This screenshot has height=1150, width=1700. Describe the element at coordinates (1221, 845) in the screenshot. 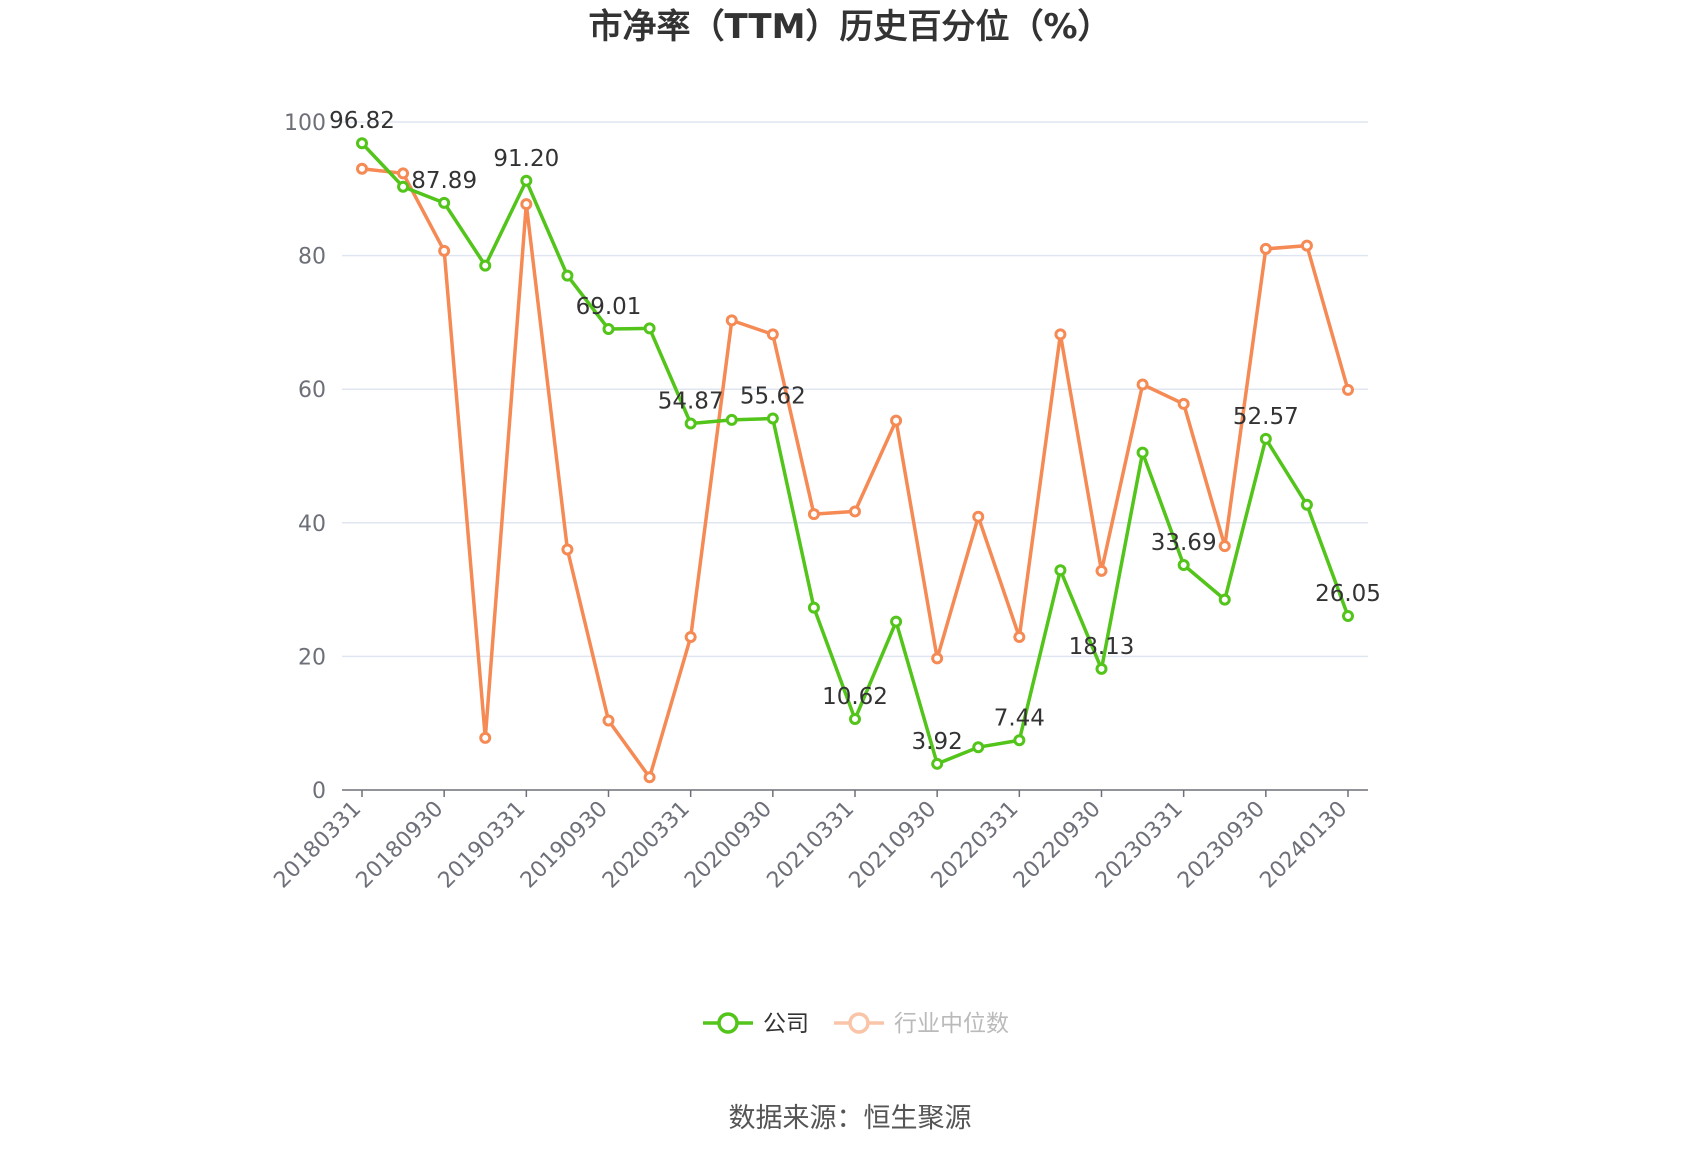

I see `x-tick-label: 20230930` at that location.